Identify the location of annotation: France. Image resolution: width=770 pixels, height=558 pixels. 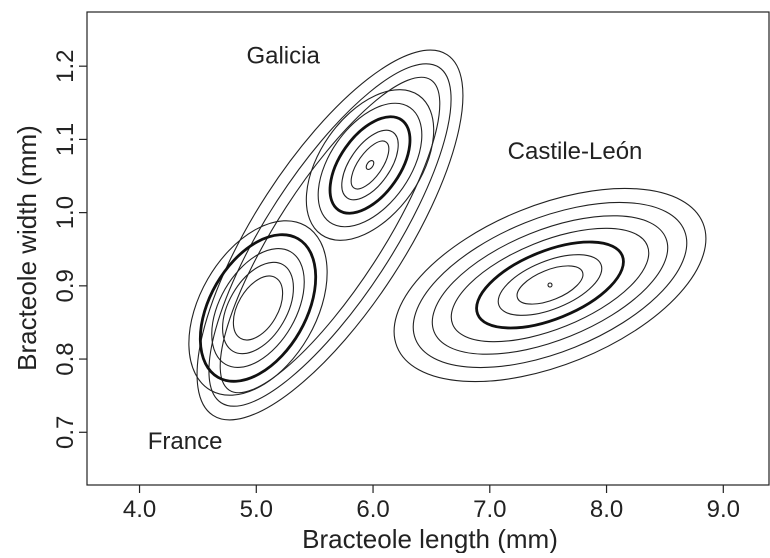
(185, 441).